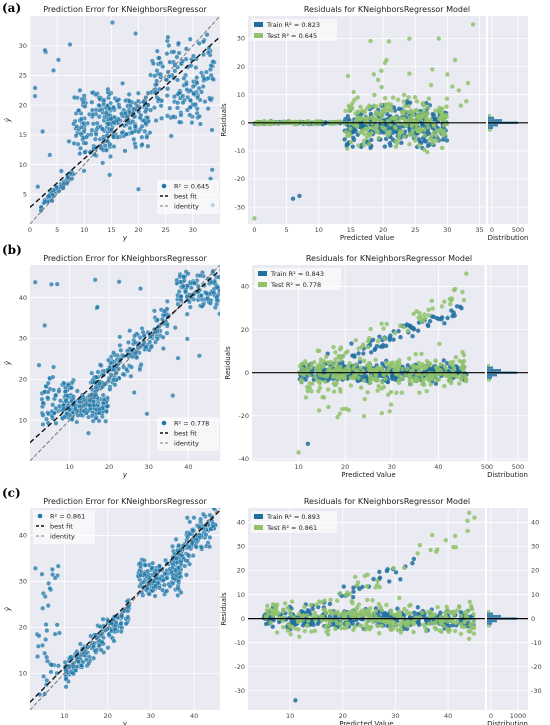 Image resolution: width=550 pixels, height=725 pixels. Describe the element at coordinates (188, 467) in the screenshot. I see `pe-x-tick-label: 40` at that location.